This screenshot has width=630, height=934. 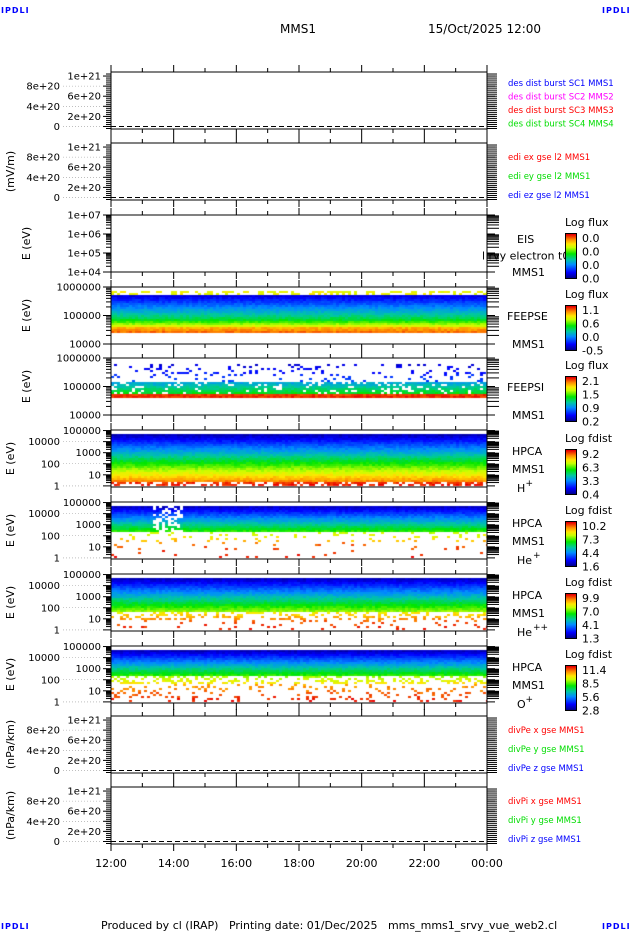 What do you see at coordinates (591, 422) in the screenshot?
I see `feepsi-colorbar-label: 0.2` at bounding box center [591, 422].